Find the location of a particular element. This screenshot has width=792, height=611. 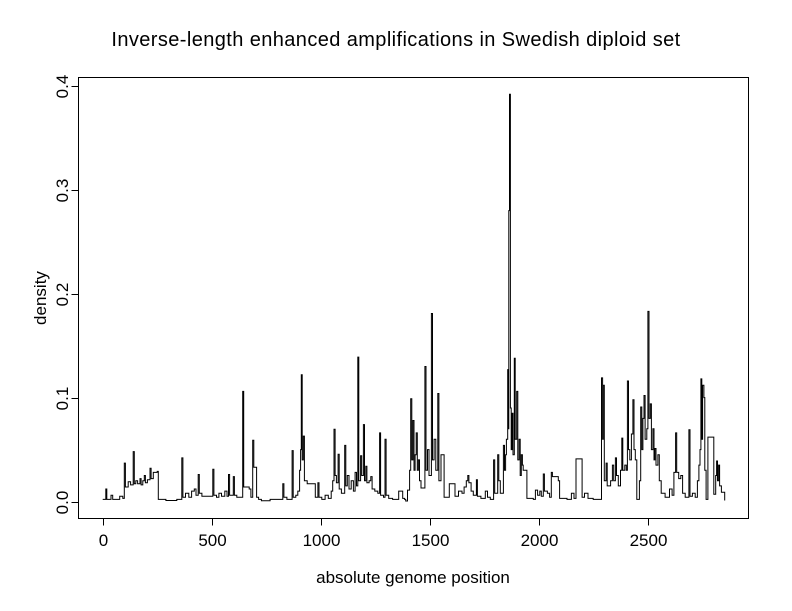

x-tick-label: 500 is located at coordinates (212, 540).